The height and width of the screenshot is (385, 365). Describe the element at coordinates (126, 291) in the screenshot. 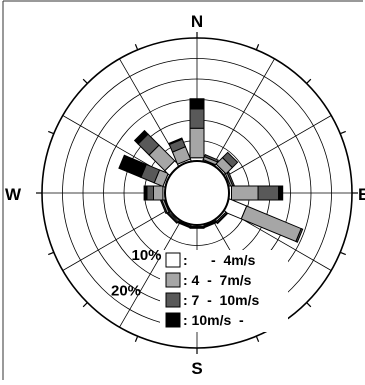

I see `radial-tick-label: 20%` at that location.